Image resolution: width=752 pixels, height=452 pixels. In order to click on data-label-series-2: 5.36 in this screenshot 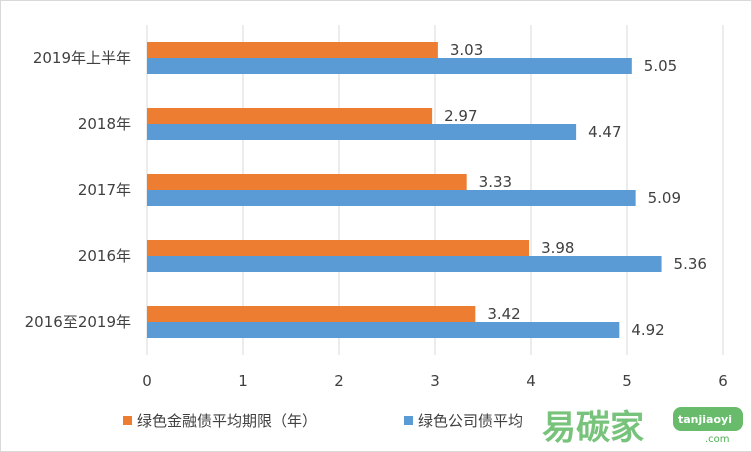, I will do `click(690, 264)`.